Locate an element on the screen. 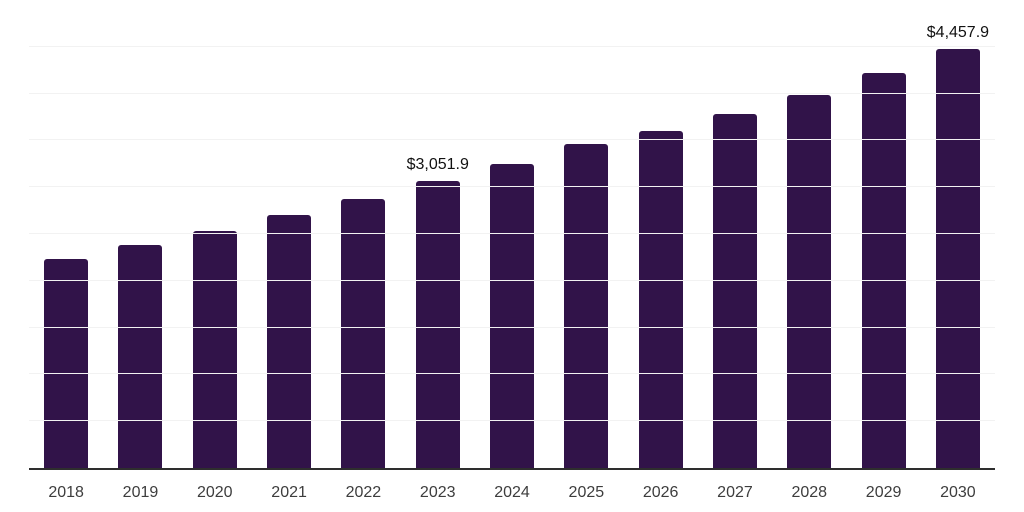 The width and height of the screenshot is (1024, 512). x-tick-2026: 2026 is located at coordinates (660, 492).